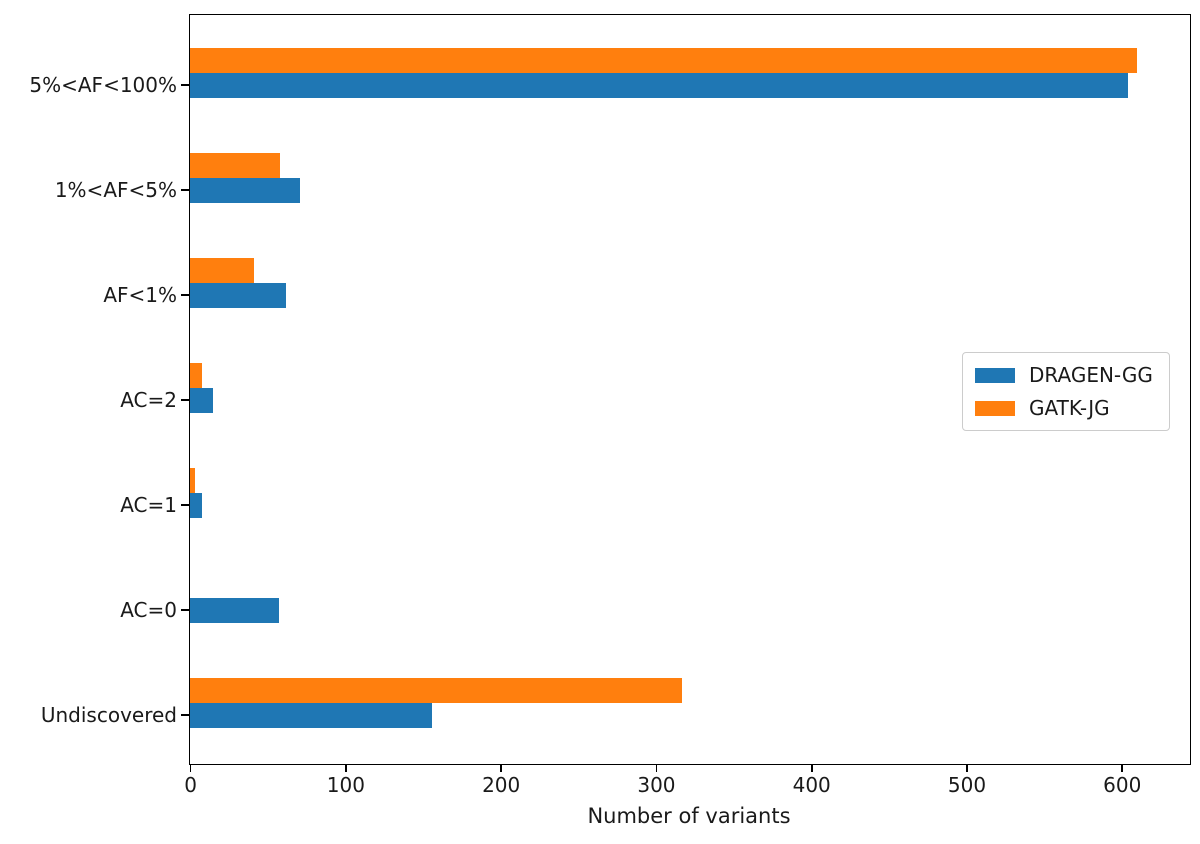 This screenshot has height=844, width=1200. Describe the element at coordinates (689, 816) in the screenshot. I see `x-axis-title: Number of variants` at that location.